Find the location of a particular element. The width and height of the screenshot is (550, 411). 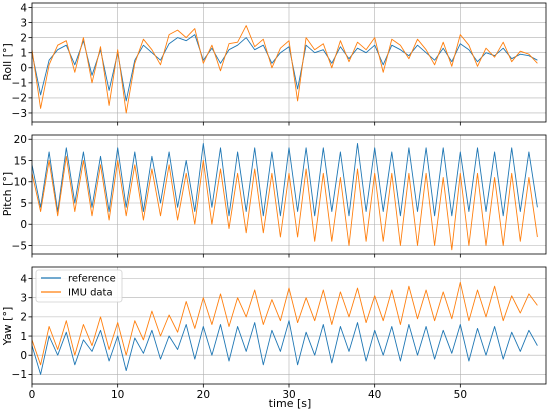

pitch-ytick-label: 20 is located at coordinates (20, 140).